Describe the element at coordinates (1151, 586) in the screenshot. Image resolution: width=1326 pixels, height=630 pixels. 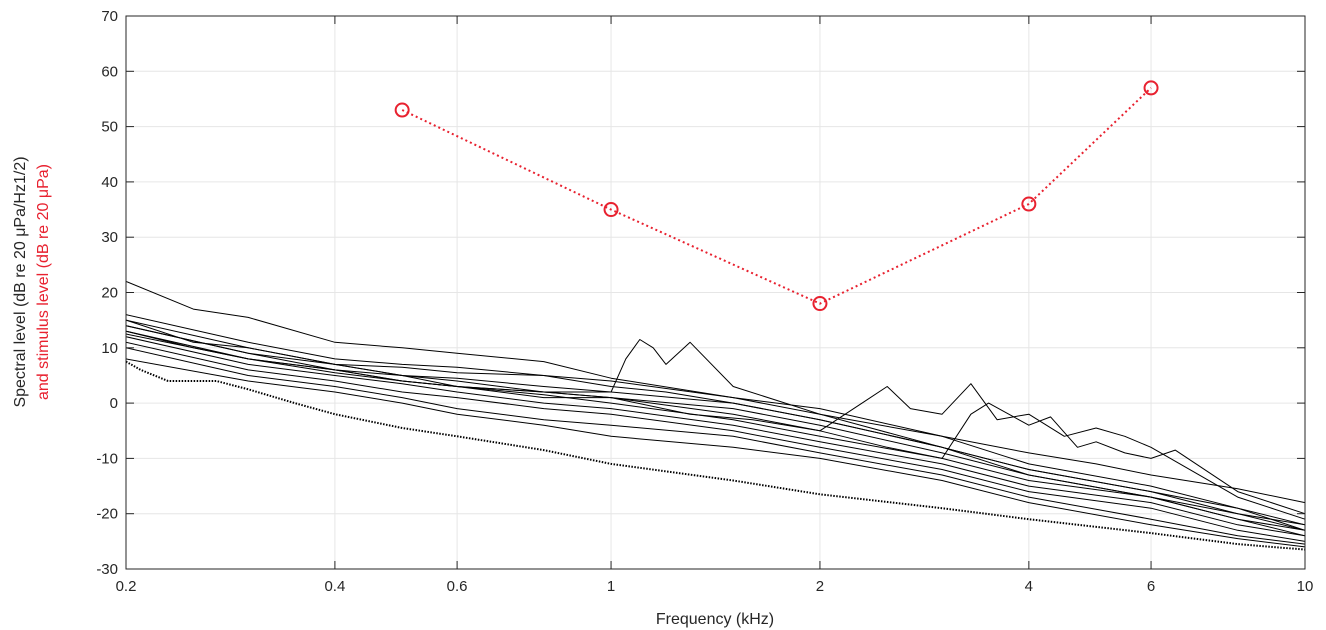
I see `x-tick-label: 6` at that location.